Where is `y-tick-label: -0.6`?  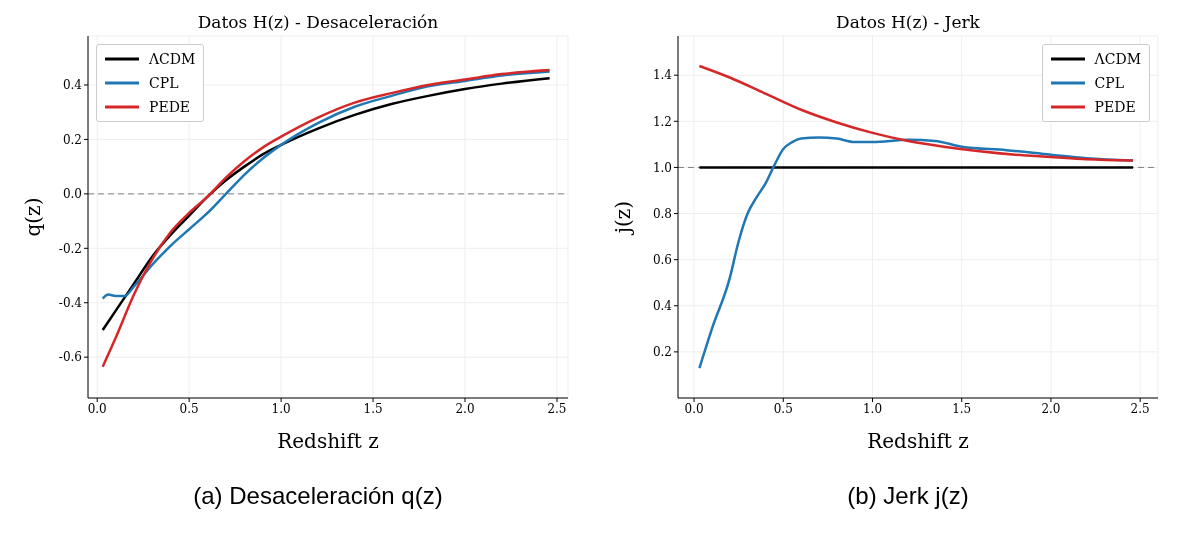
y-tick-label: -0.6 is located at coordinates (70, 357).